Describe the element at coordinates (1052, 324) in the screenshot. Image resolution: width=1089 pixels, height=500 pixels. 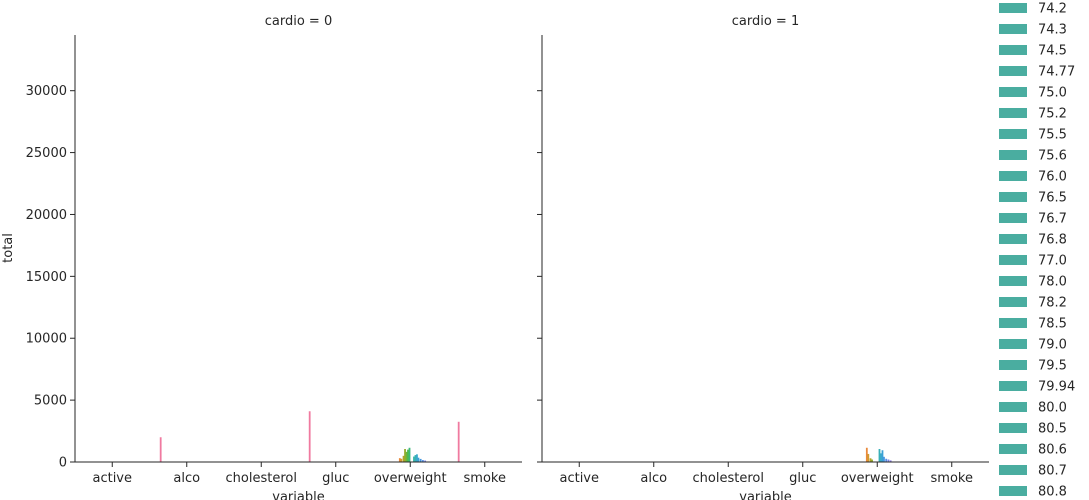
I see `legend-label: 78.5` at that location.